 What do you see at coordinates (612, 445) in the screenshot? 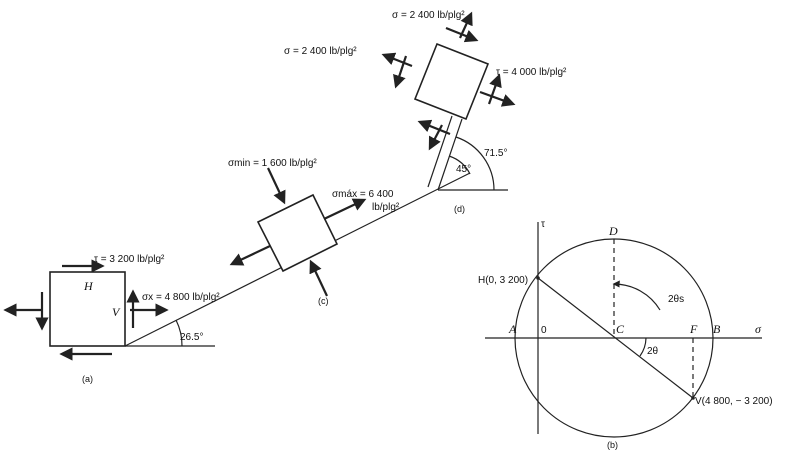
I see `fig-b-caption: (b)` at bounding box center [612, 445].